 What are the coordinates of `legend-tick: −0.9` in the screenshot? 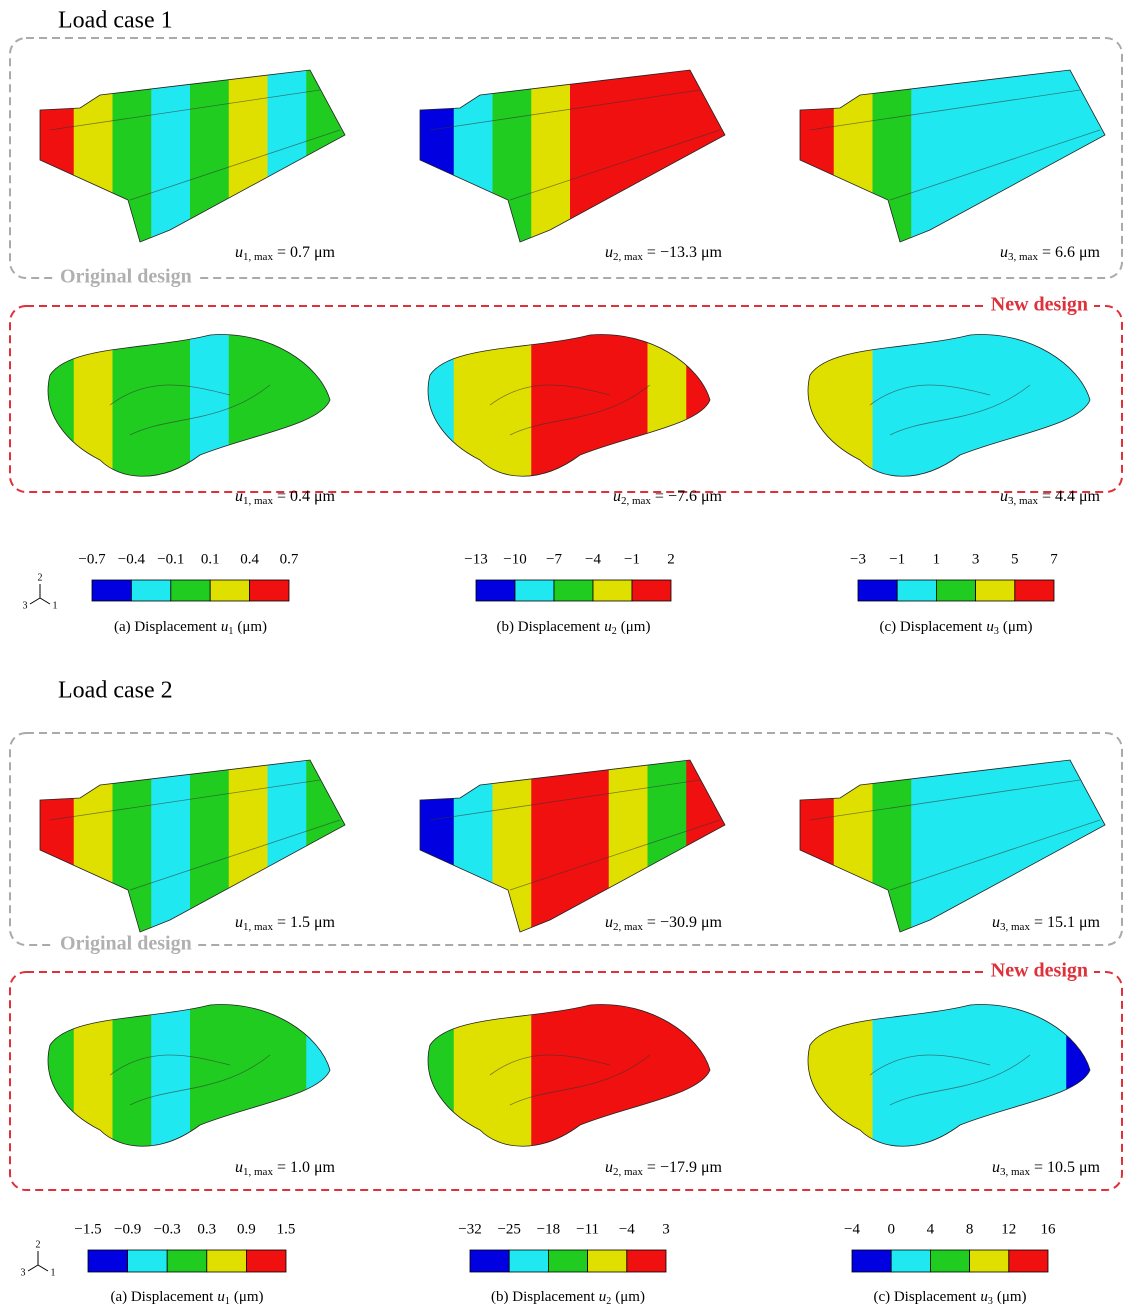 It's located at (127, 1229).